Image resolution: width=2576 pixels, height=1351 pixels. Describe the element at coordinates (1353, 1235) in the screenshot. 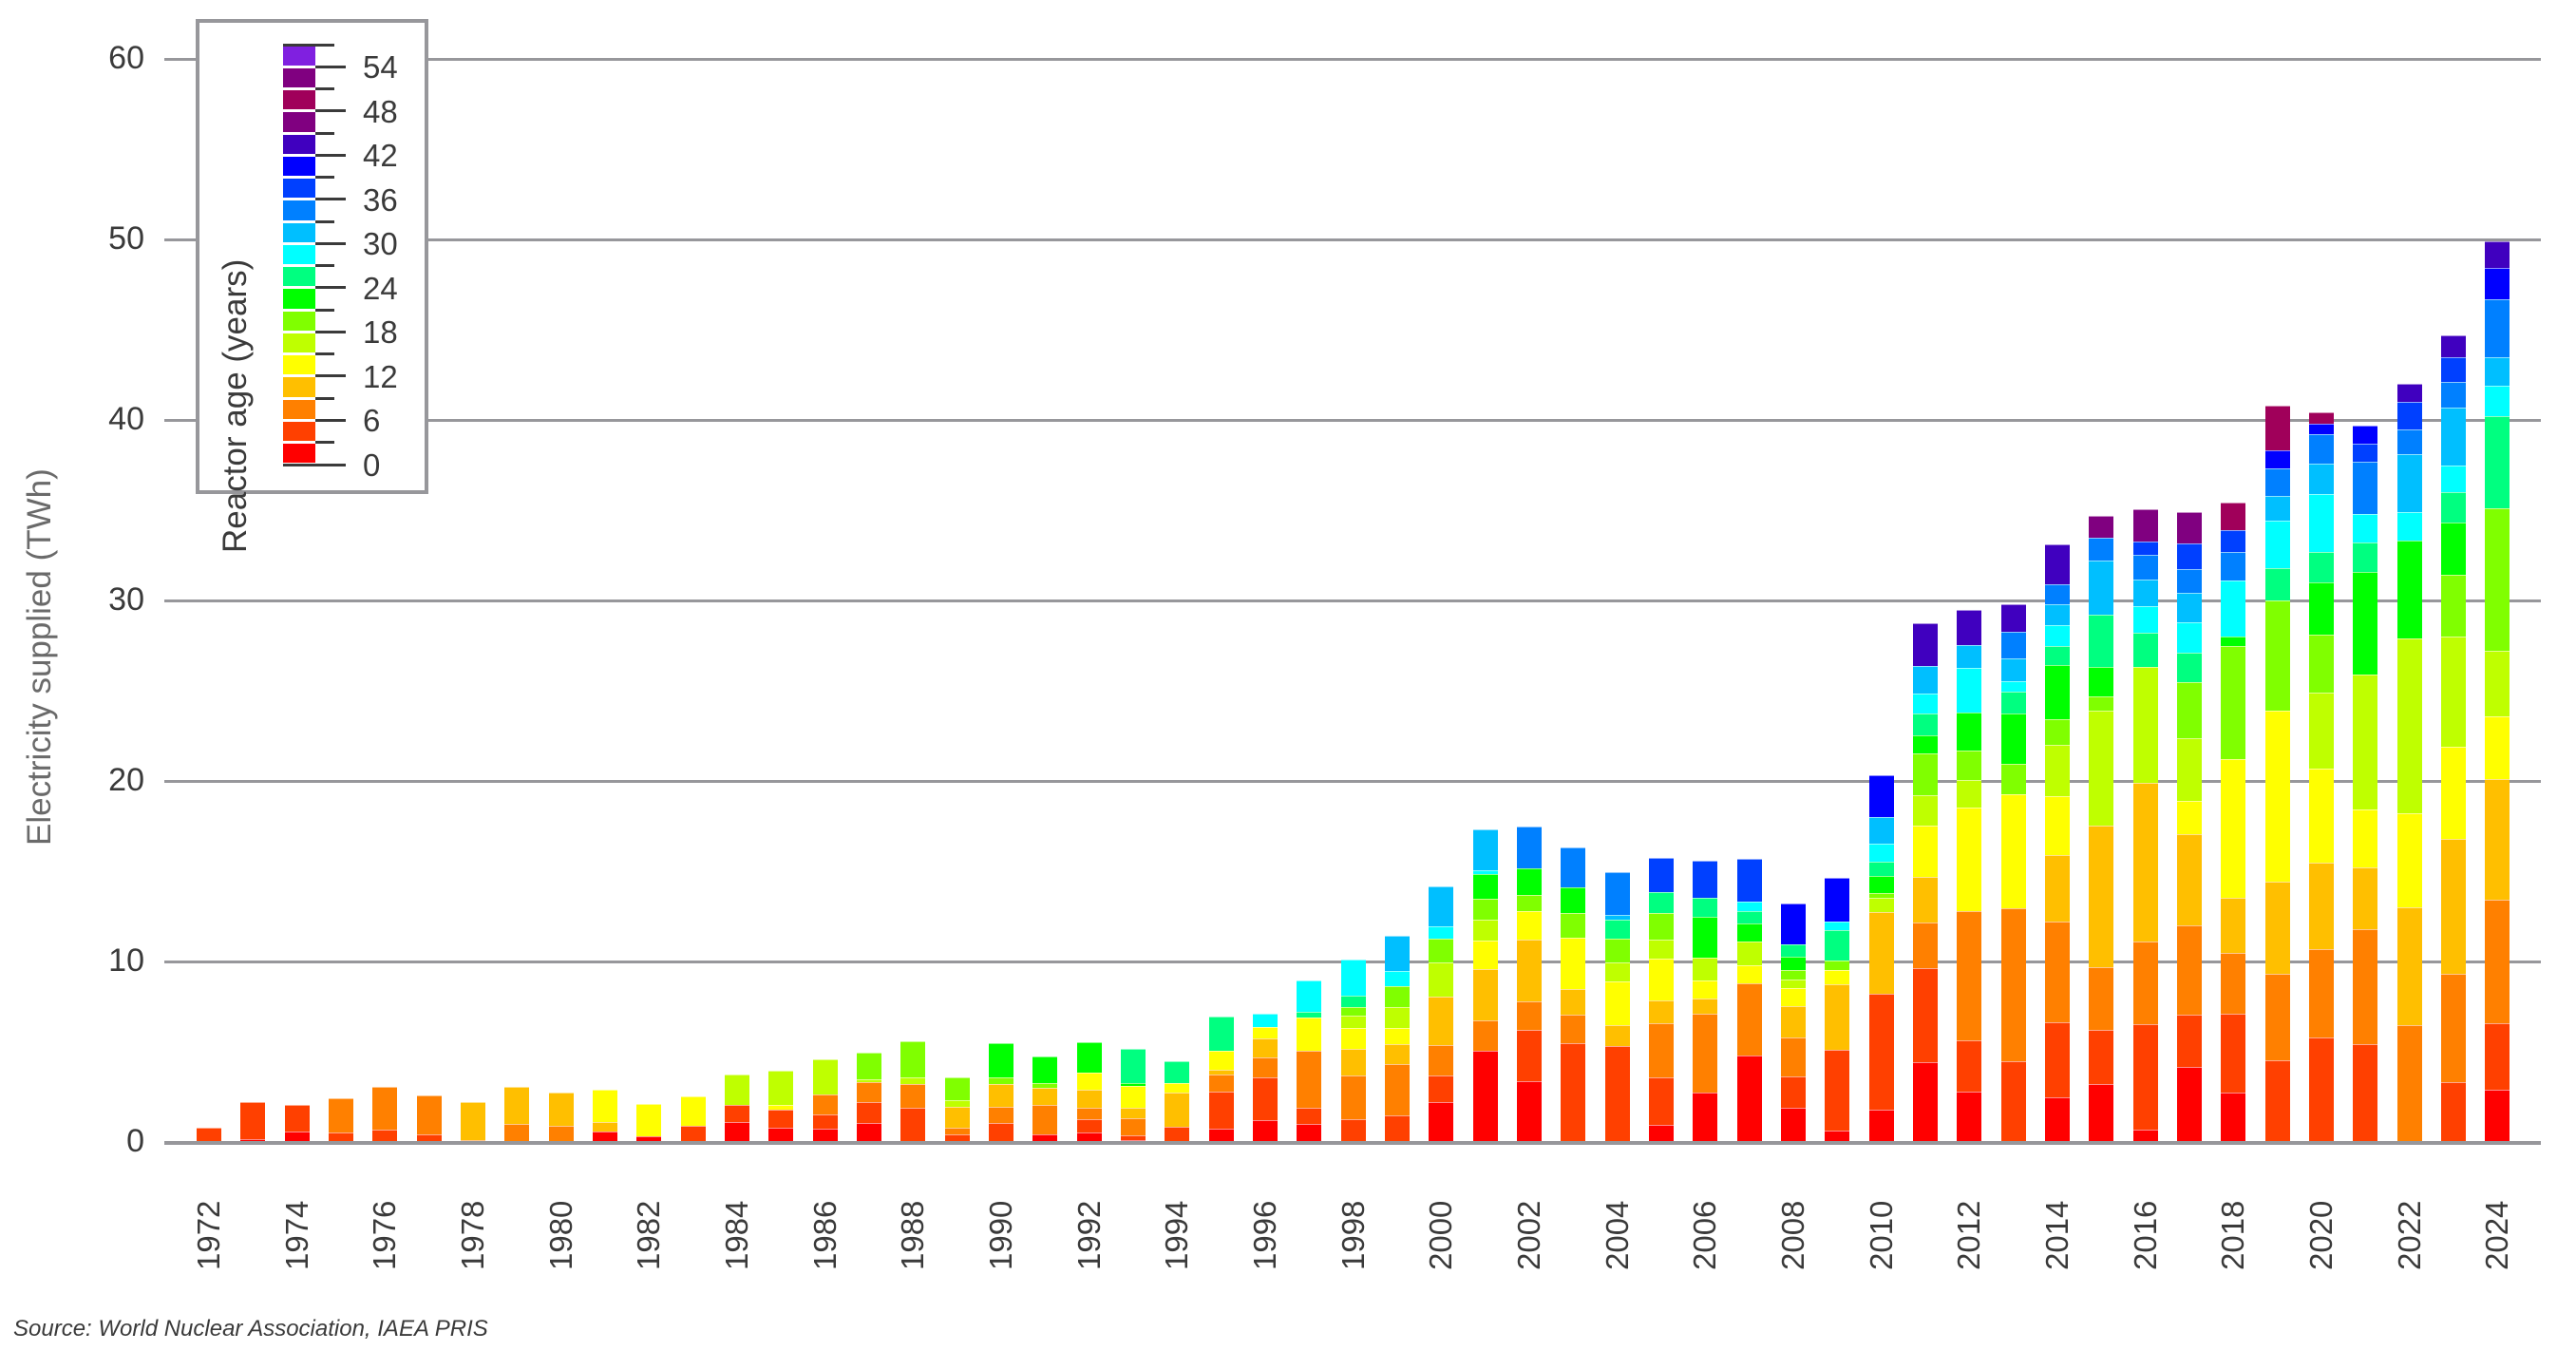

I see `x-tick-label: 1998` at that location.